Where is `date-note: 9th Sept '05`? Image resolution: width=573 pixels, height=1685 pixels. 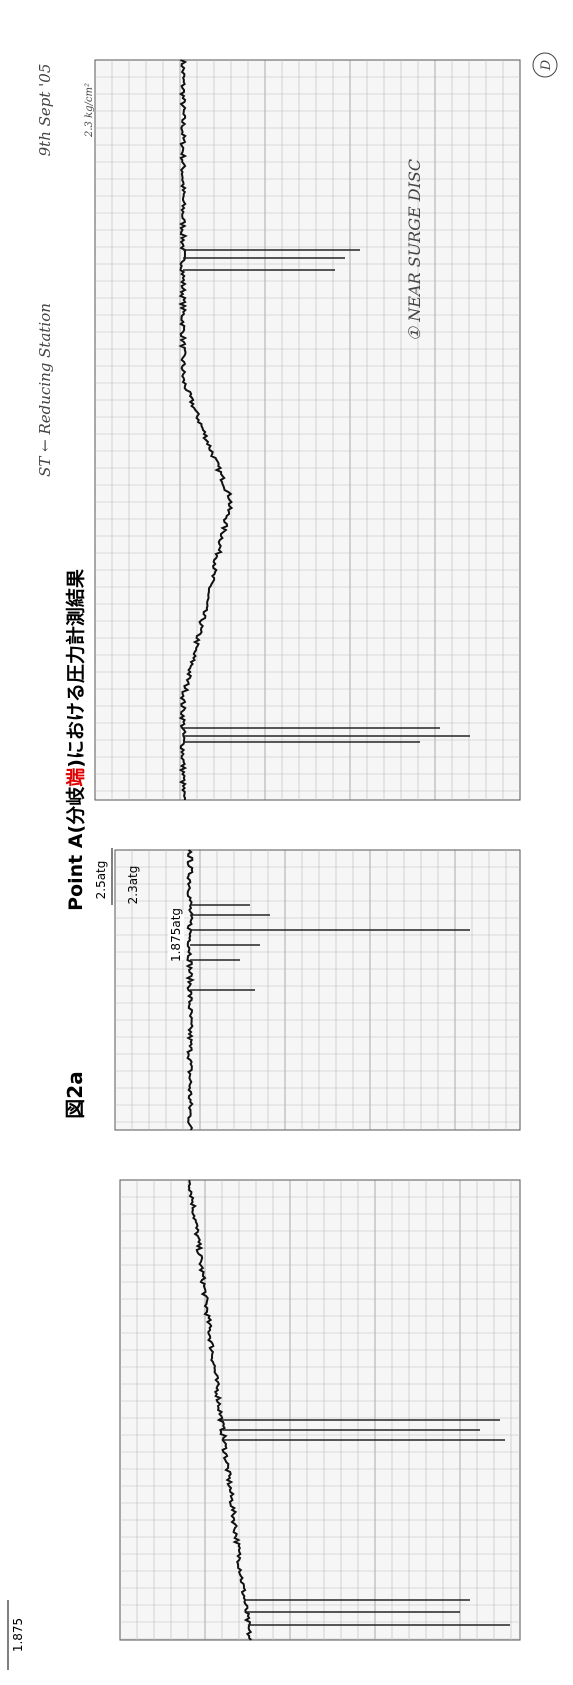 date-note: 9th Sept '05 is located at coordinates (45, 110).